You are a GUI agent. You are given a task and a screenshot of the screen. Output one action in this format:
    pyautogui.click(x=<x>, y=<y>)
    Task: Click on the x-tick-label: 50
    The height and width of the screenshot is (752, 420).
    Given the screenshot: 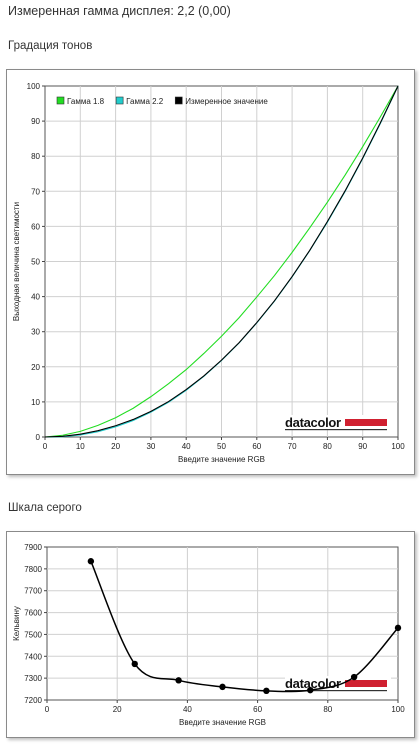 What is the action you would take?
    pyautogui.click(x=221, y=446)
    